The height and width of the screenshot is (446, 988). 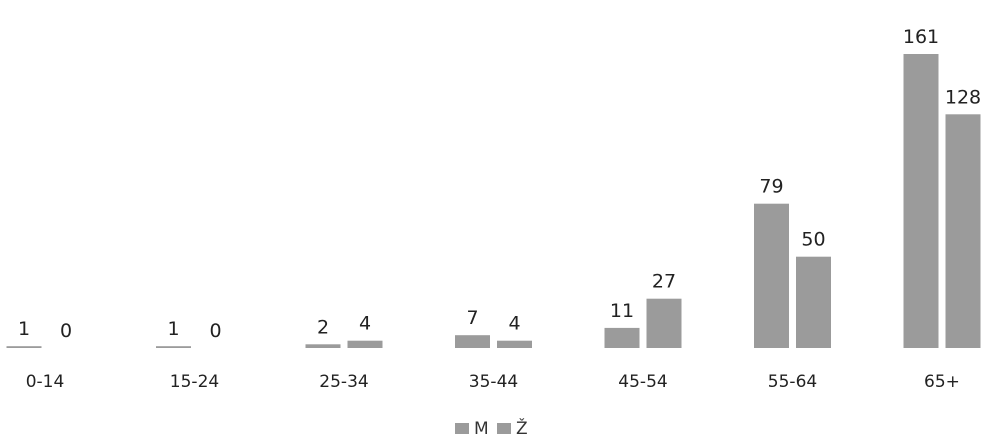 I want to click on data-label-Ž-35-44: 4, so click(x=514, y=324).